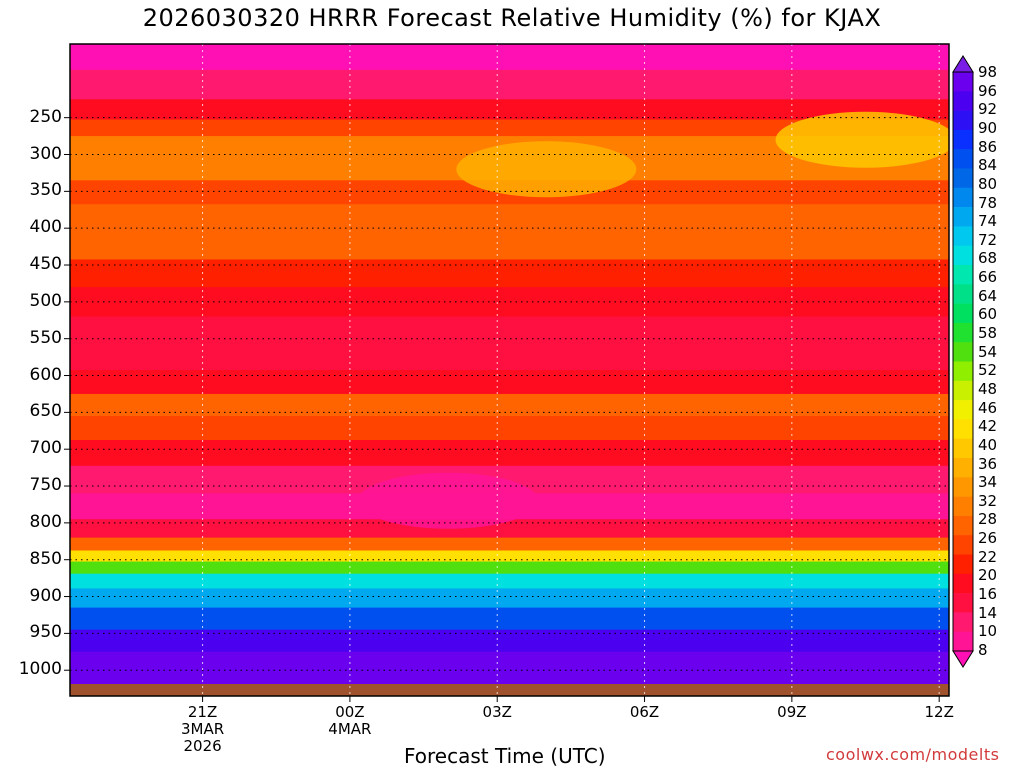  Describe the element at coordinates (963, 659) in the screenshot. I see `colorbar-bottom-arrow` at that location.